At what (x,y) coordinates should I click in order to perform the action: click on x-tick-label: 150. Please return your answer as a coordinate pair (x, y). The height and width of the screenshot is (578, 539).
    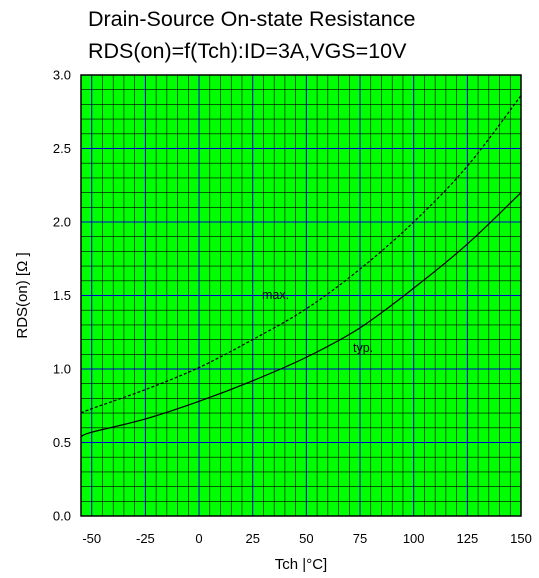
    Looking at the image, I should click on (521, 538).